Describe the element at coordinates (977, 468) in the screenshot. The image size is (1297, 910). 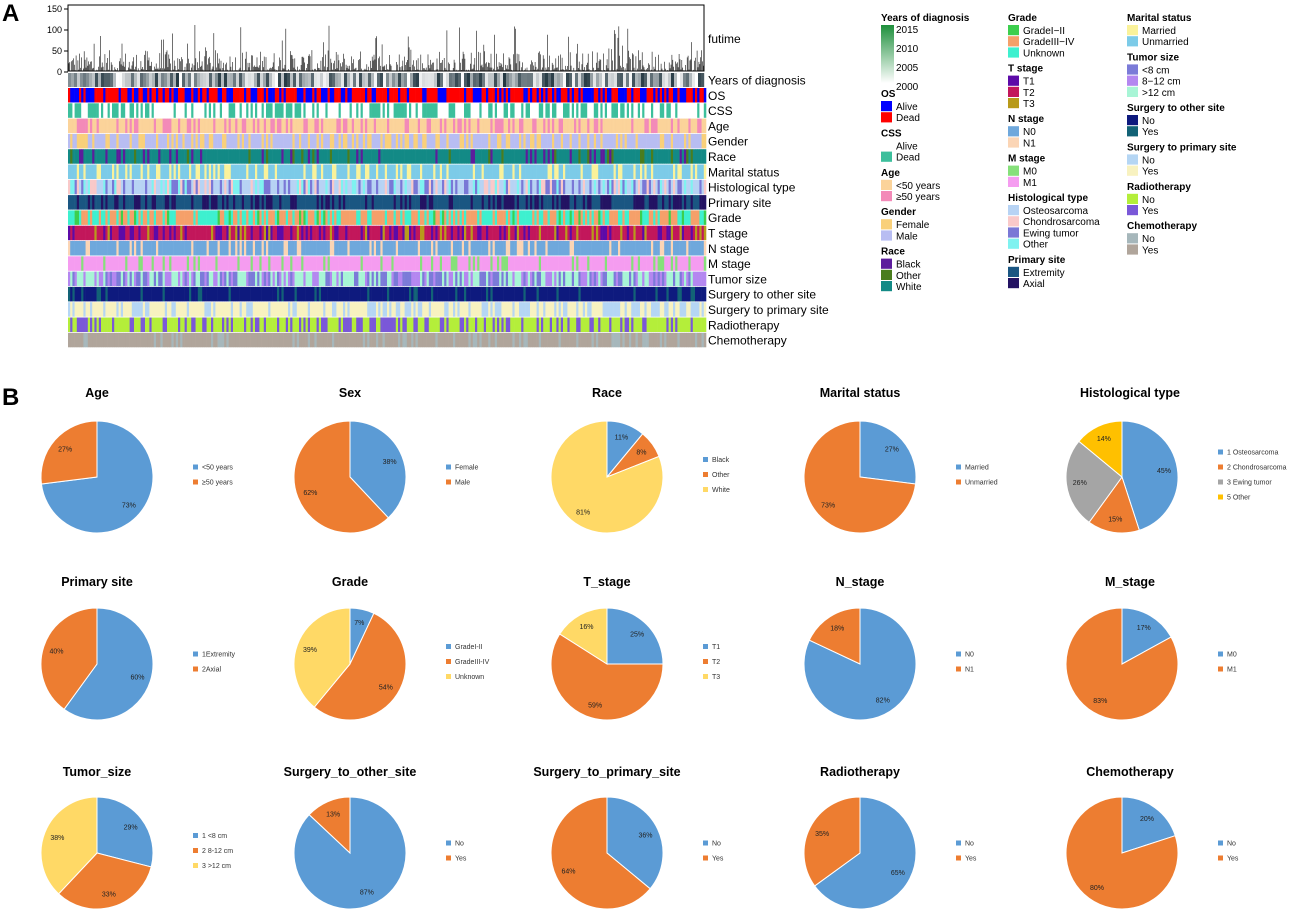
I see `pie-legend-label: Married` at that location.